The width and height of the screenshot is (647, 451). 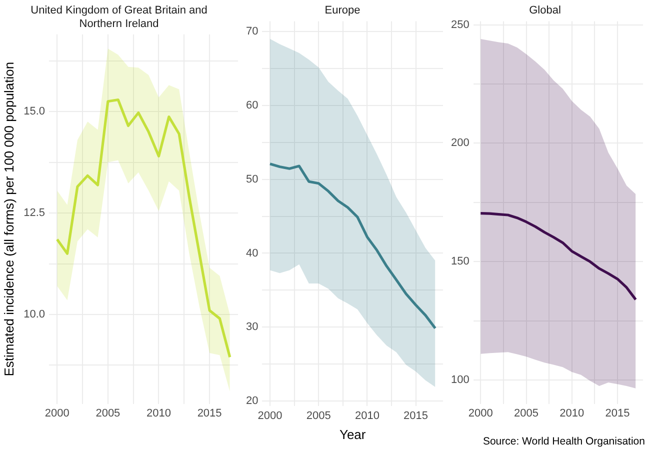 I want to click on y-axis-title: Estimated incidence (all forms) per 100 000 population, so click(x=8, y=219).